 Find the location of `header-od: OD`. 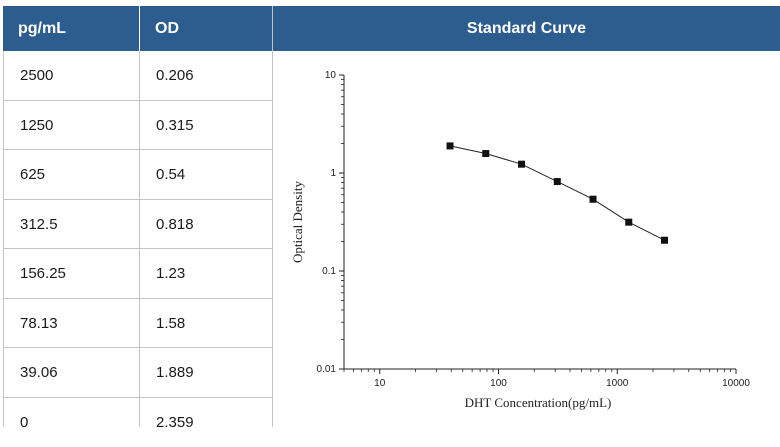

header-od: OD is located at coordinates (206, 28).